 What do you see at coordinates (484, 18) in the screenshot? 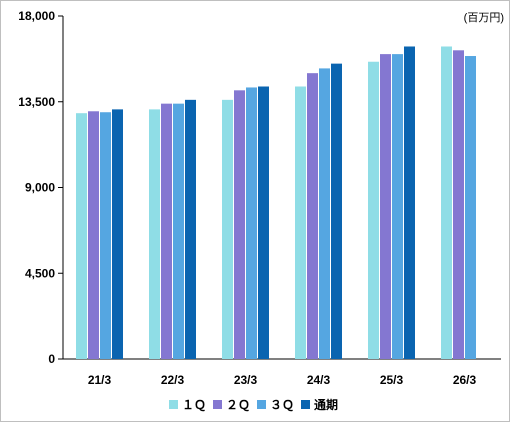
I see `unit-label: (百万円)` at bounding box center [484, 18].